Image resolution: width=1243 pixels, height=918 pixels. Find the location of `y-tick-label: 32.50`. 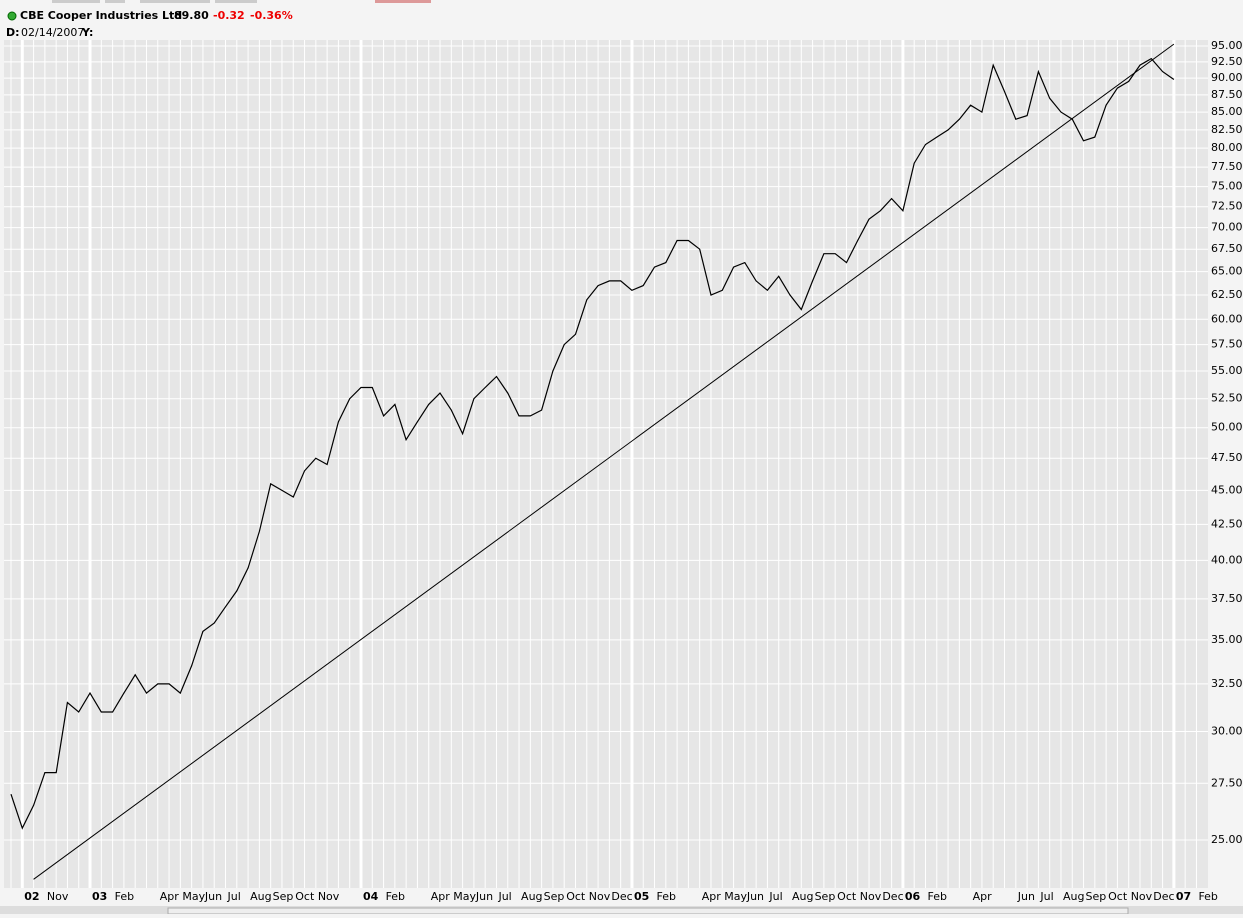

y-tick-label: 32.50 is located at coordinates (1227, 683).